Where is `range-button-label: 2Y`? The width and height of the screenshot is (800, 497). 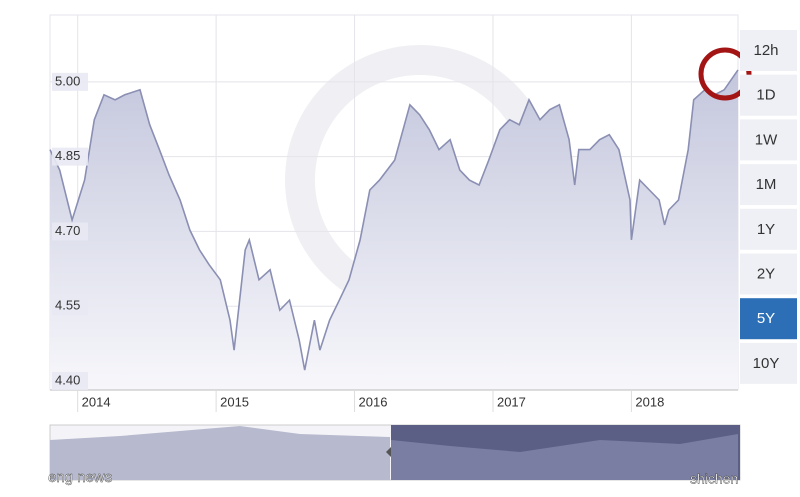 range-button-label: 2Y is located at coordinates (766, 273).